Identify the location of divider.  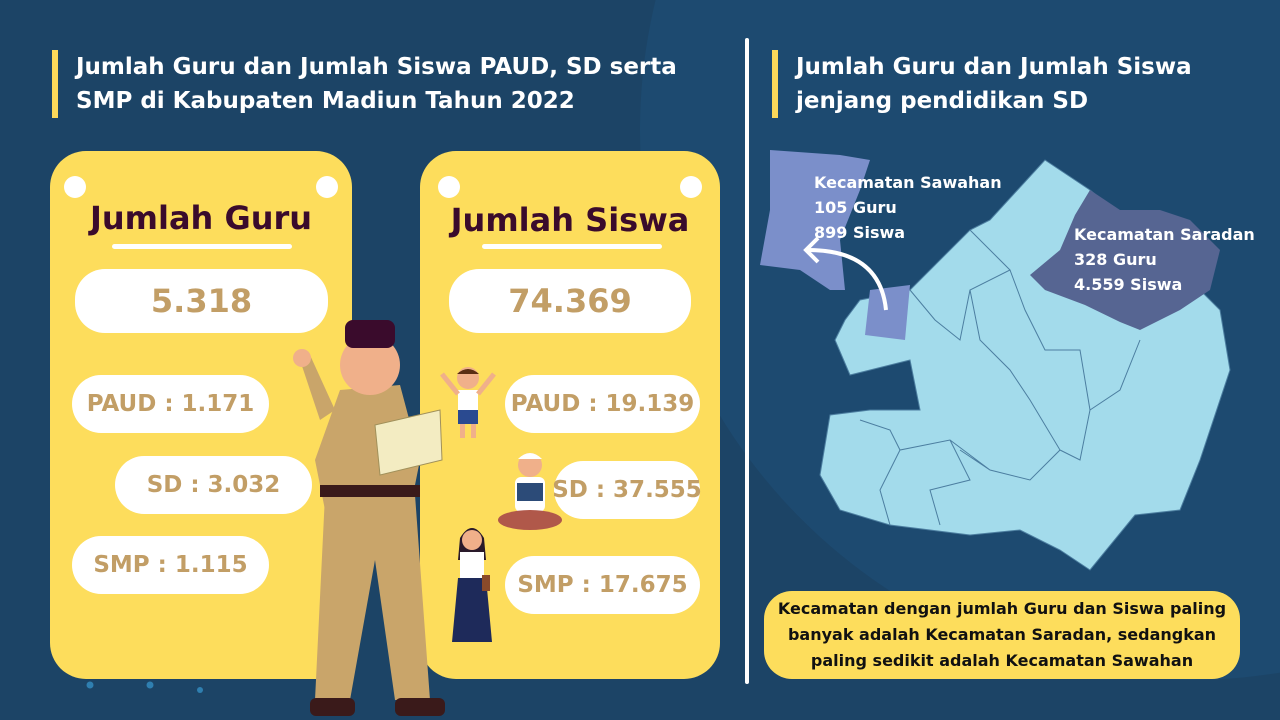
(747, 361).